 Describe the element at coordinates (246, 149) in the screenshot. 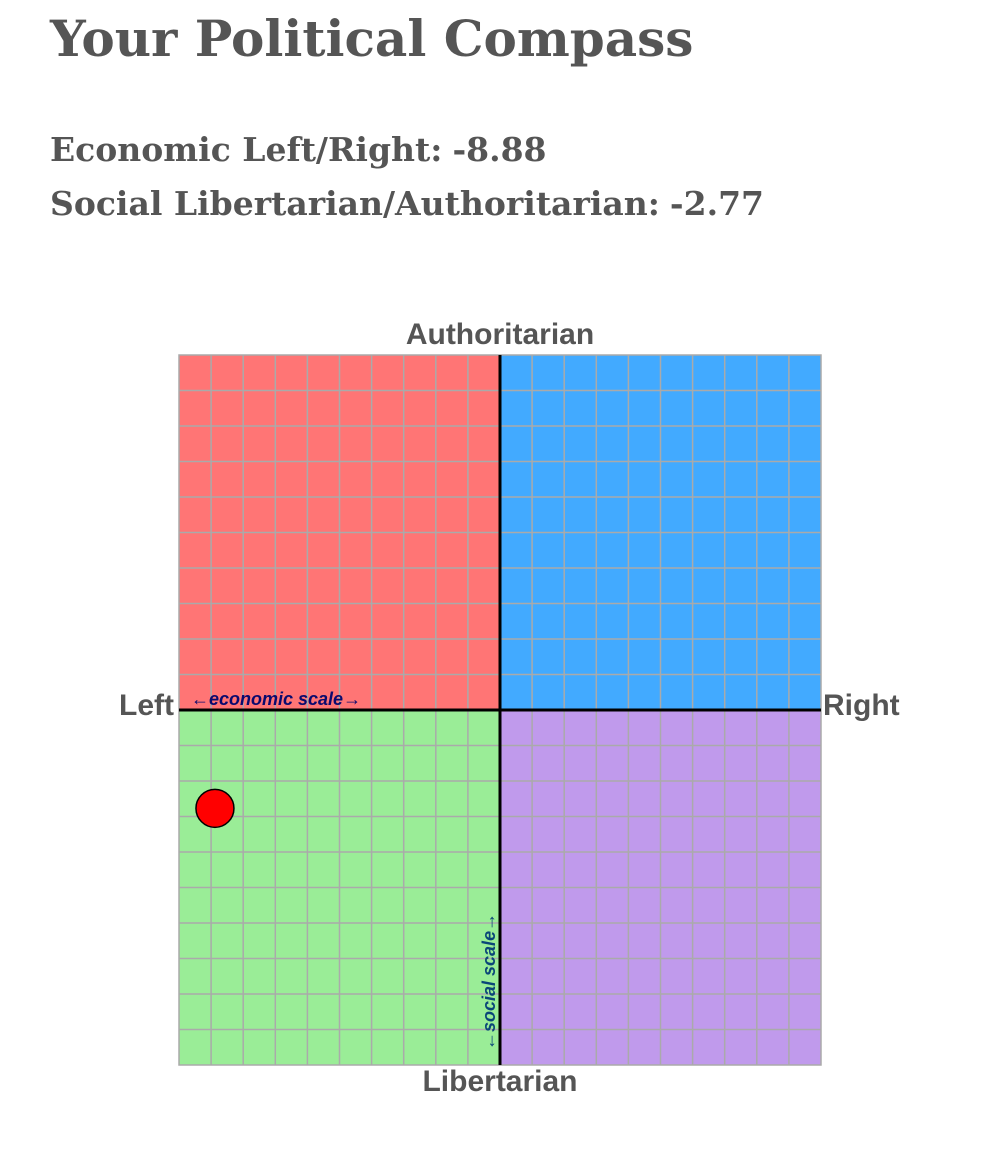

I see `economic-score-label: Economic Left/Right:` at that location.